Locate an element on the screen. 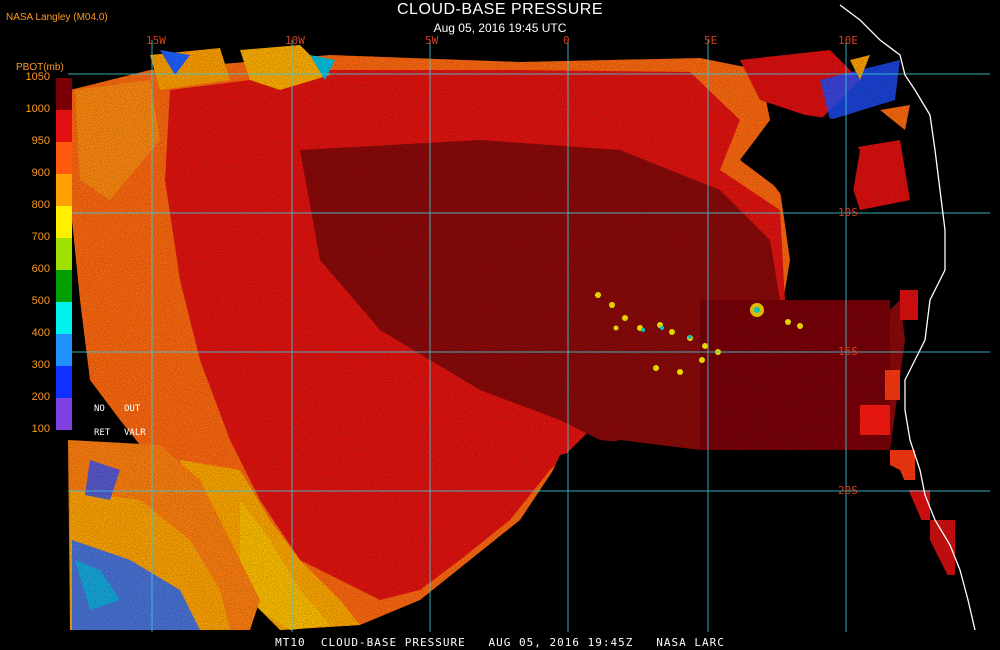  legend-tick-label: 200 is located at coordinates (40, 397).